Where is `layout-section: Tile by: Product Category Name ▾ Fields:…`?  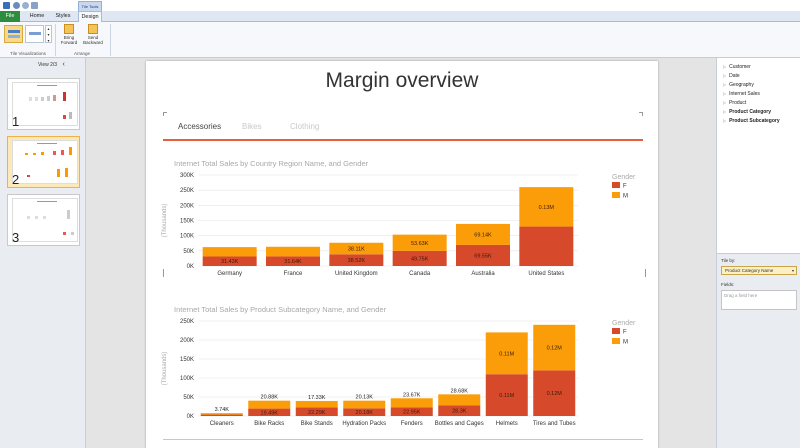 layout-section: Tile by: Product Category Name ▾ Fields:… is located at coordinates (758, 350).